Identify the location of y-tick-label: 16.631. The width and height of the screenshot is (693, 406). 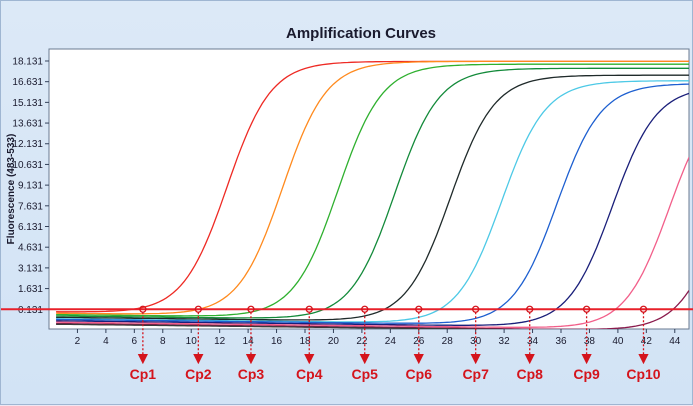
(27, 82).